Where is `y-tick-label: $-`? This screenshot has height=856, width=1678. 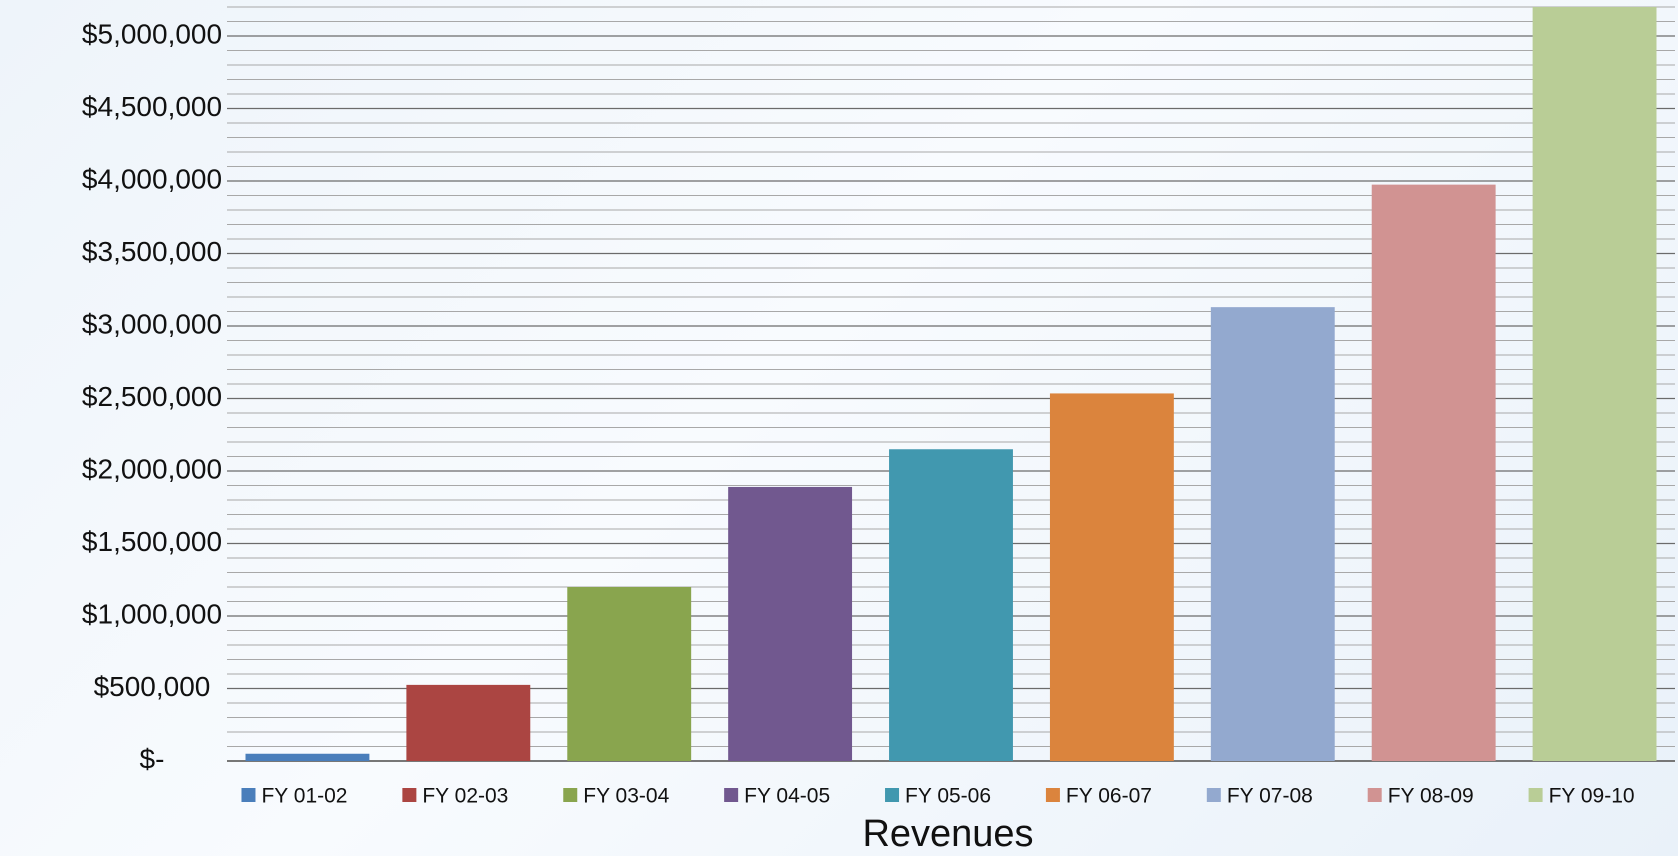 y-tick-label: $- is located at coordinates (152, 758).